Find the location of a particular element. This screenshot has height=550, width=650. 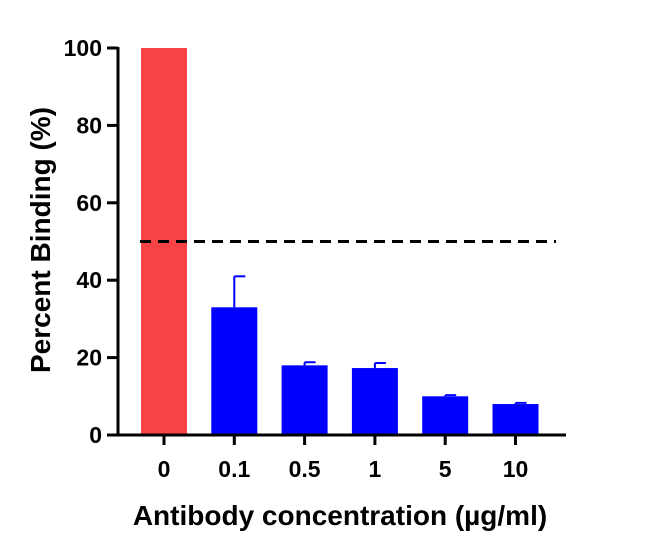

y-tick-label-100: 100 is located at coordinates (83, 48).